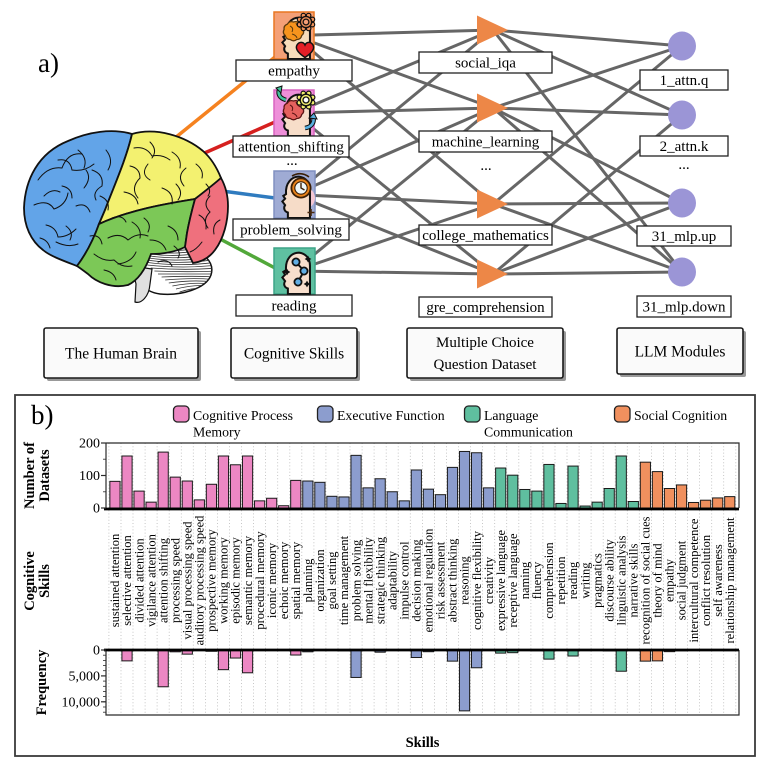 The width and height of the screenshot is (769, 774). Describe the element at coordinates (272, 580) in the screenshot. I see `svg-text: iconic memory` at that location.